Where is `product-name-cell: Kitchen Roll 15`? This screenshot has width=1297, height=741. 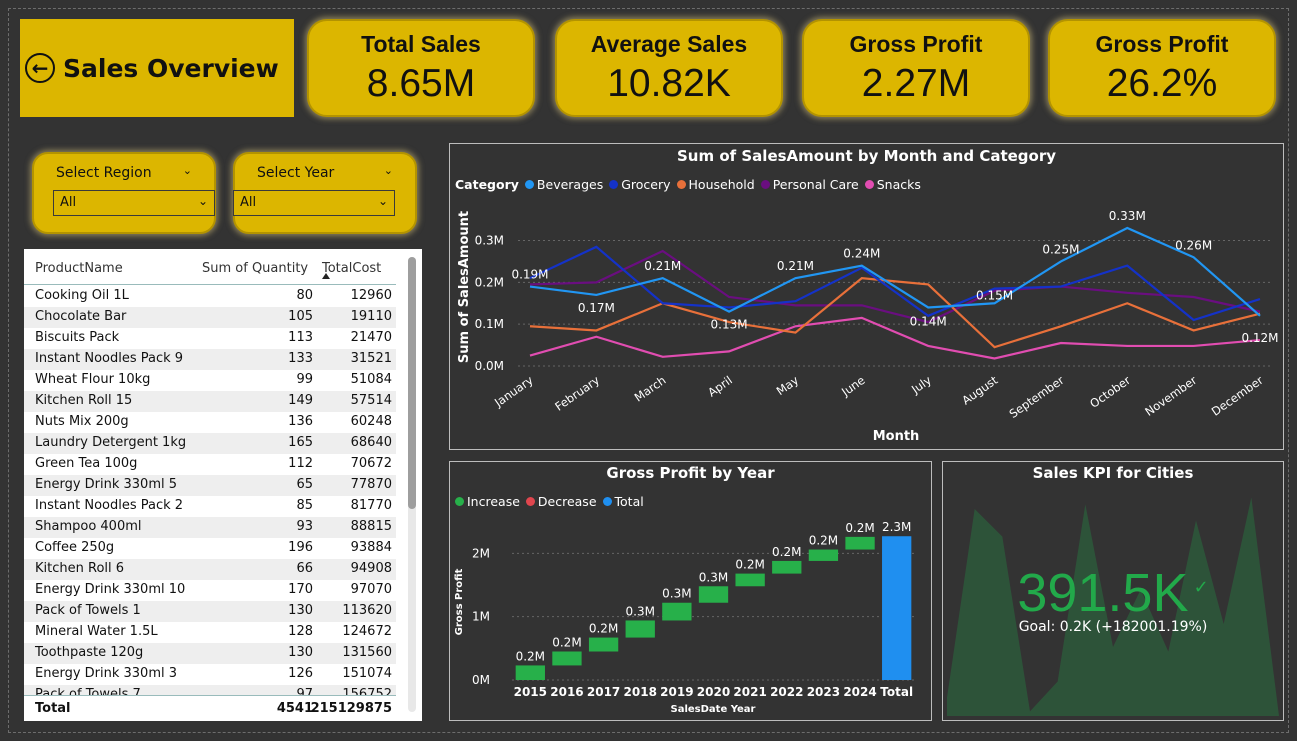 product-name-cell: Kitchen Roll 15 is located at coordinates (84, 400).